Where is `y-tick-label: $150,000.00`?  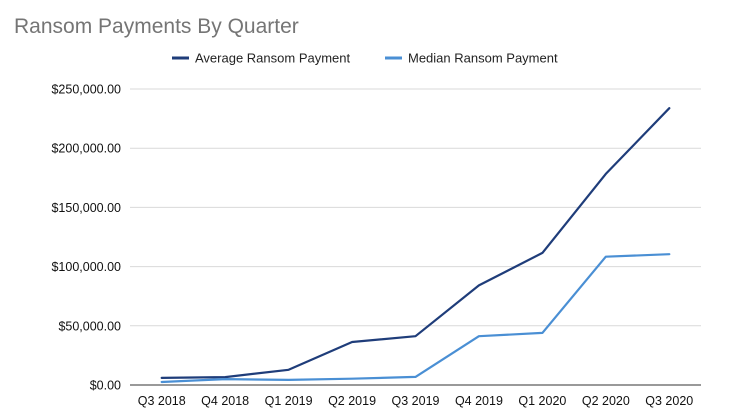
y-tick-label: $150,000.00 is located at coordinates (86, 208).